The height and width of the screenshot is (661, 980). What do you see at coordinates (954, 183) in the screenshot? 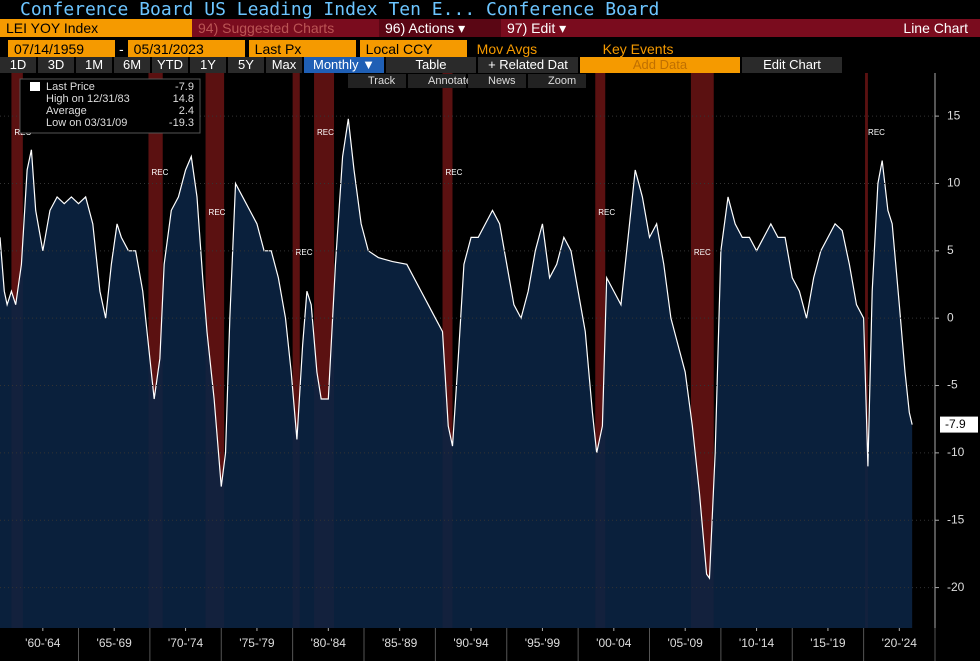
I see `y-tick-label: 10` at bounding box center [954, 183].